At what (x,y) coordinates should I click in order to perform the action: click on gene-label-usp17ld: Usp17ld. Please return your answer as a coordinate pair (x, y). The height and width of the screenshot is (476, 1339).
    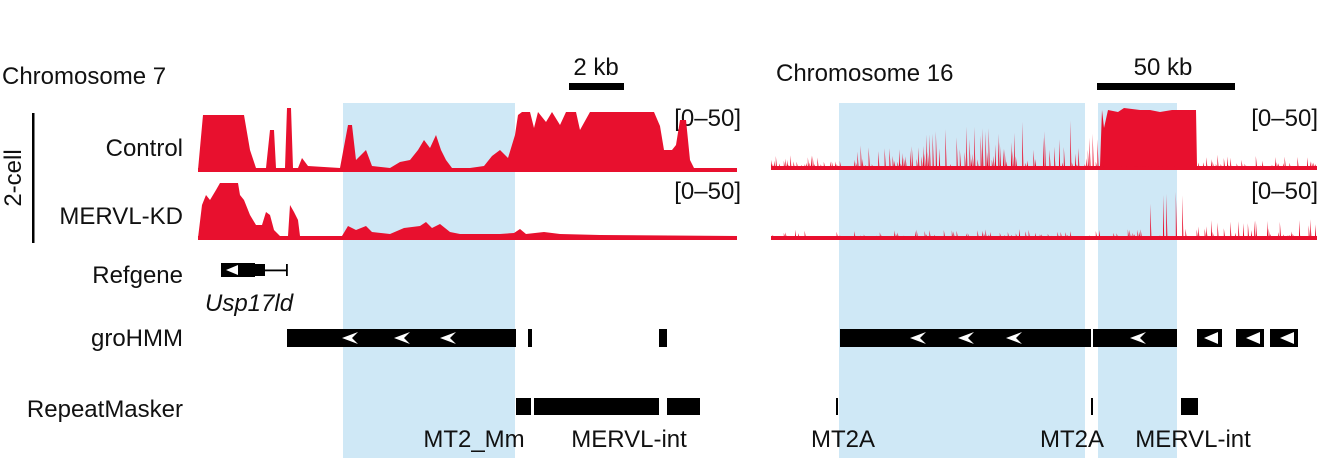
    Looking at the image, I should click on (249, 303).